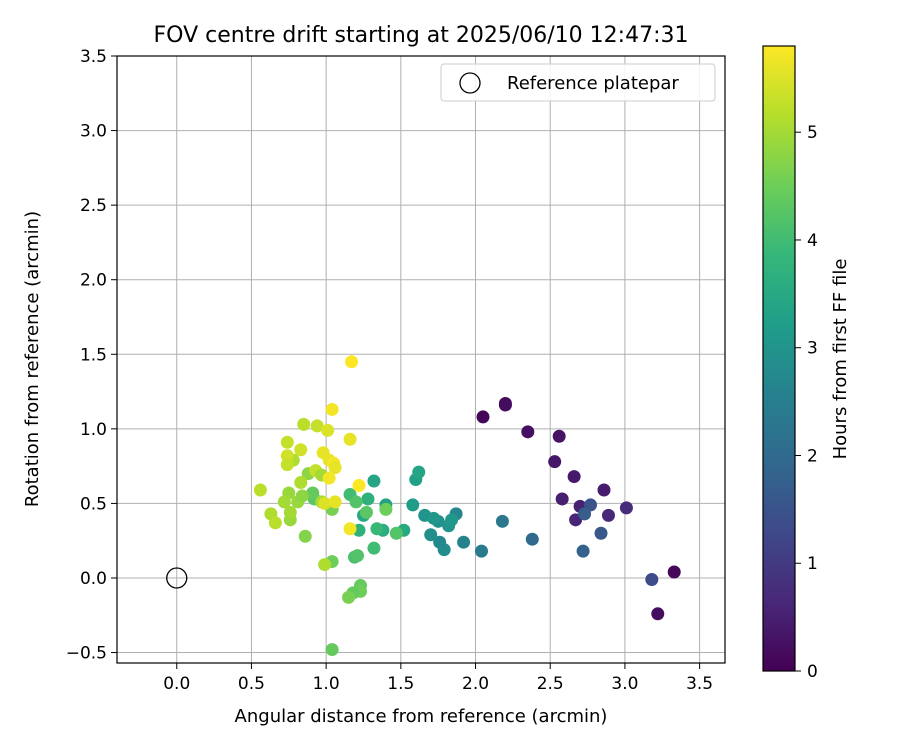 This screenshot has width=900, height=750. Describe the element at coordinates (624, 684) in the screenshot. I see `x-tick-label: 3.0` at that location.